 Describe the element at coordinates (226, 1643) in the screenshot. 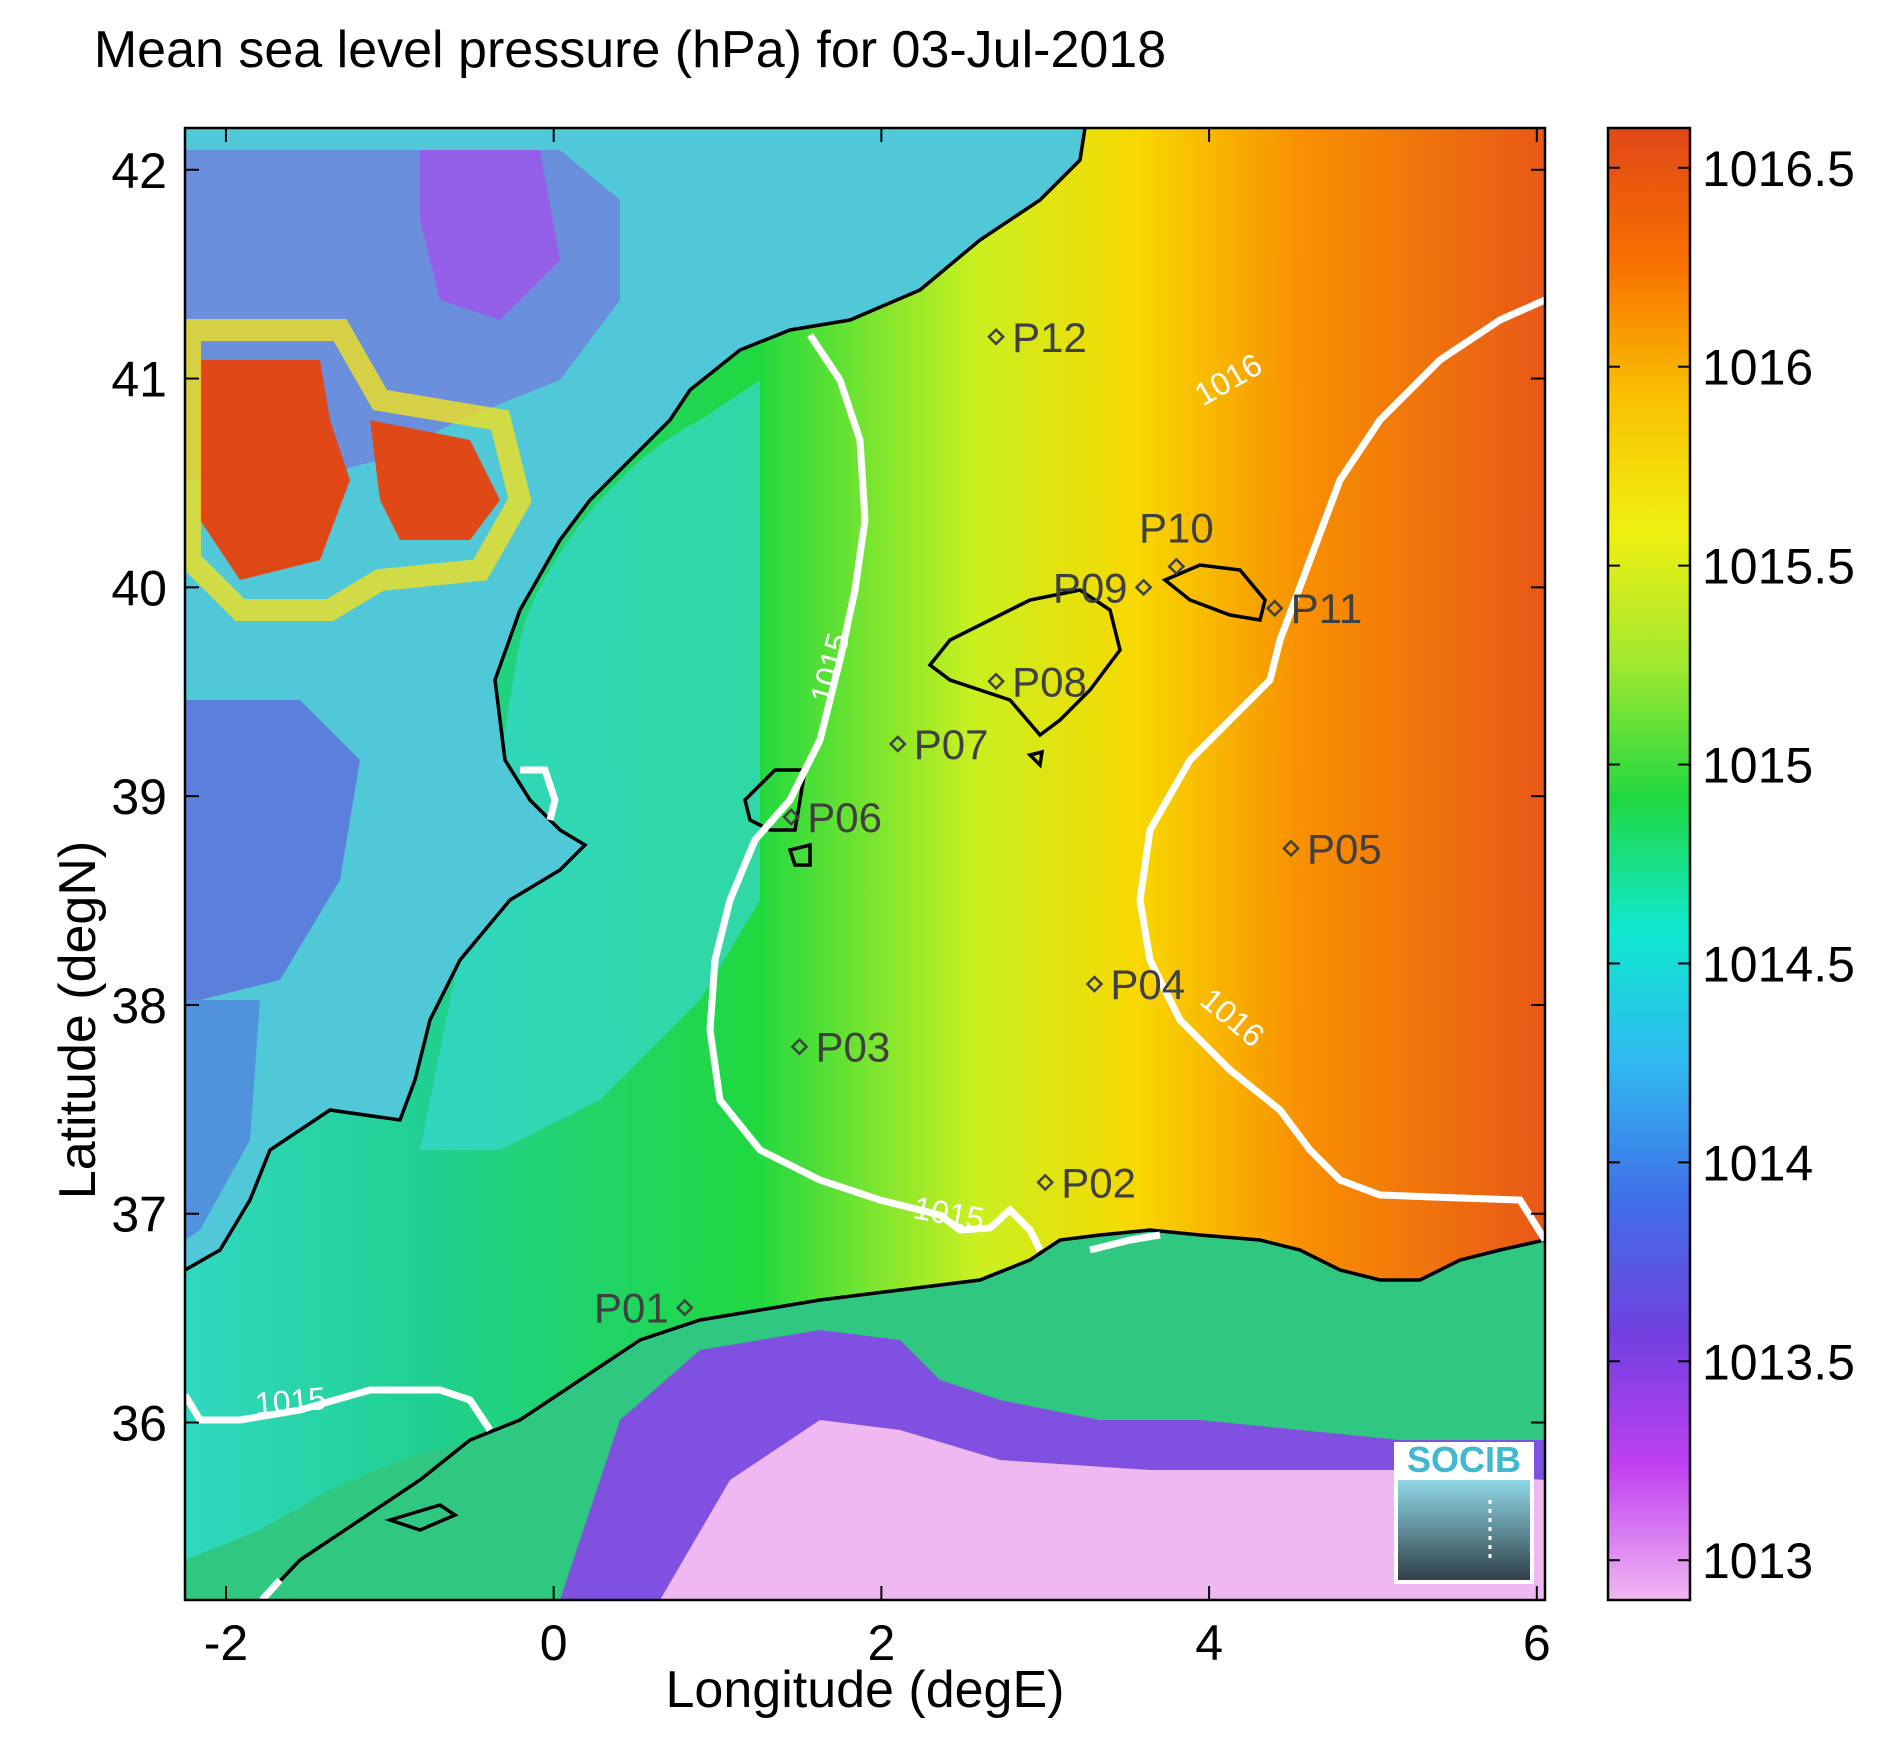

I see `x-tick-label: -2` at that location.